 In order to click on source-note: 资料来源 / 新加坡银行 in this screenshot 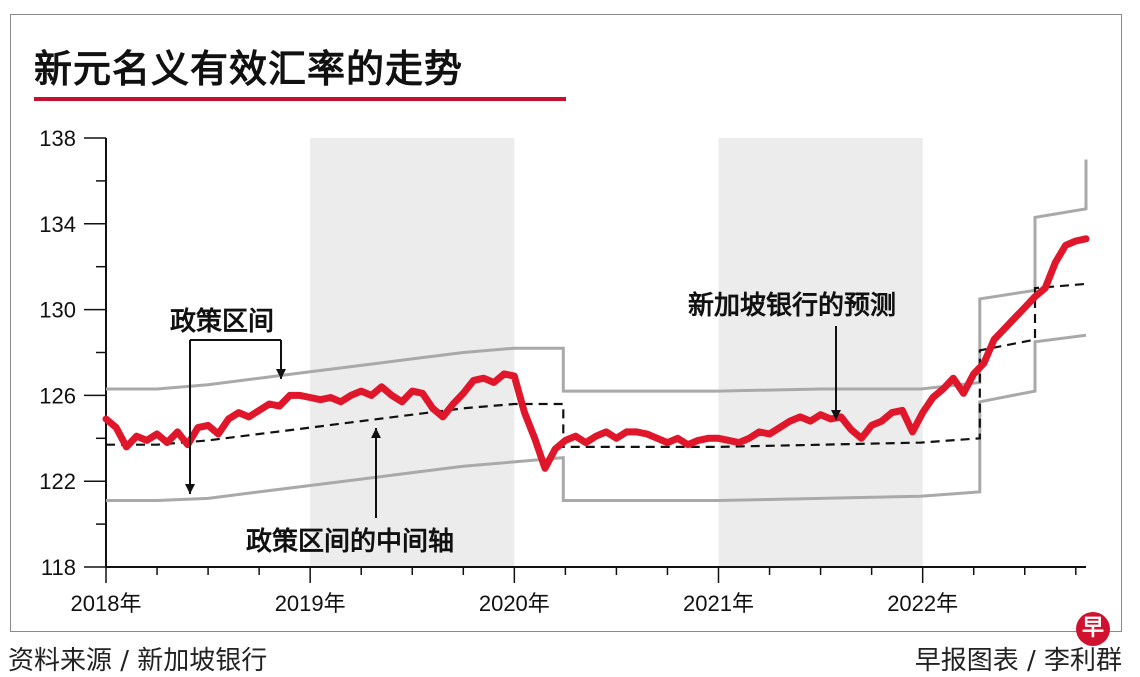, I will do `click(138, 661)`.